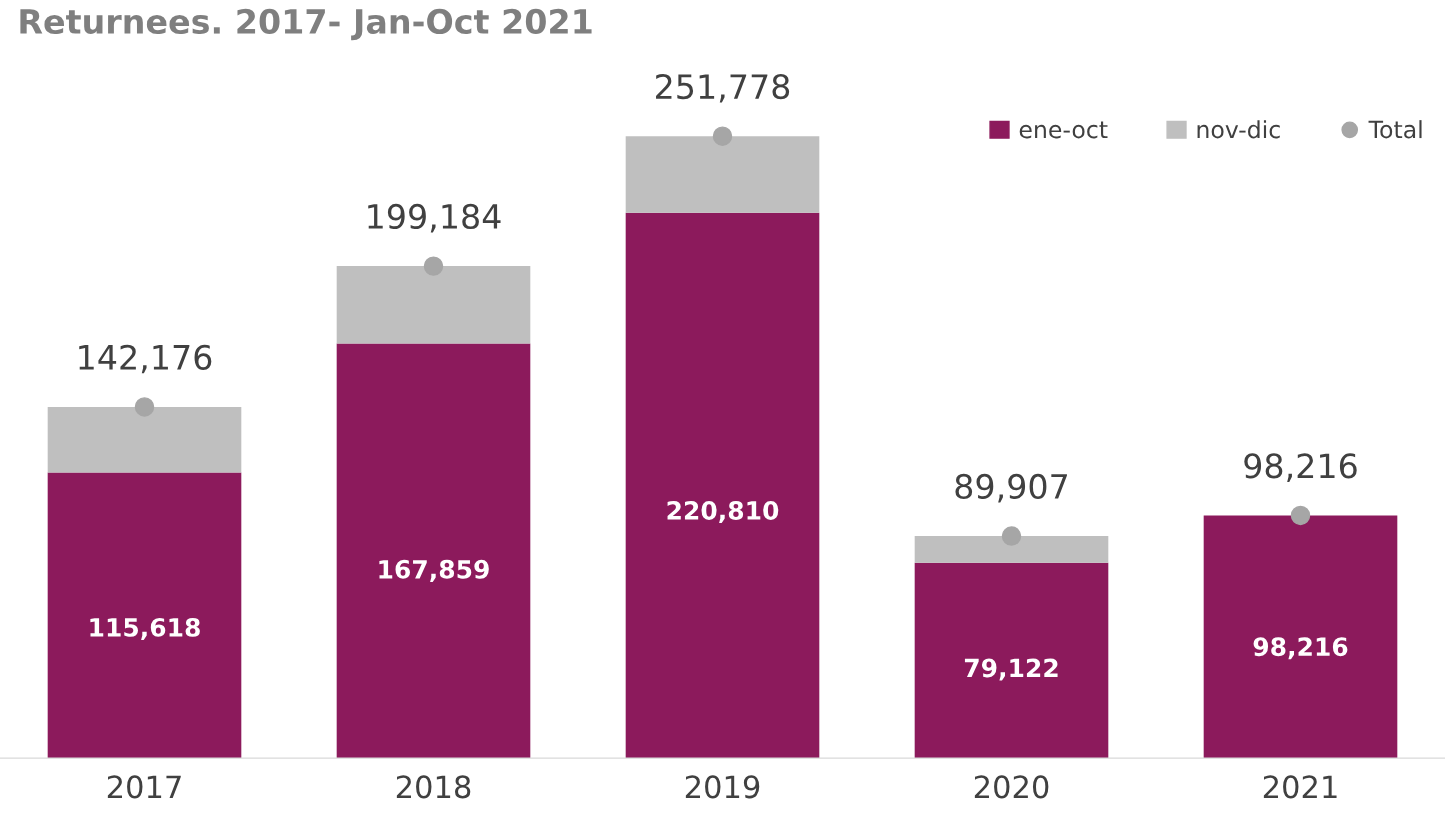 The image size is (1445, 824). What do you see at coordinates (434, 218) in the screenshot?
I see `data-label: 199,184` at bounding box center [434, 218].